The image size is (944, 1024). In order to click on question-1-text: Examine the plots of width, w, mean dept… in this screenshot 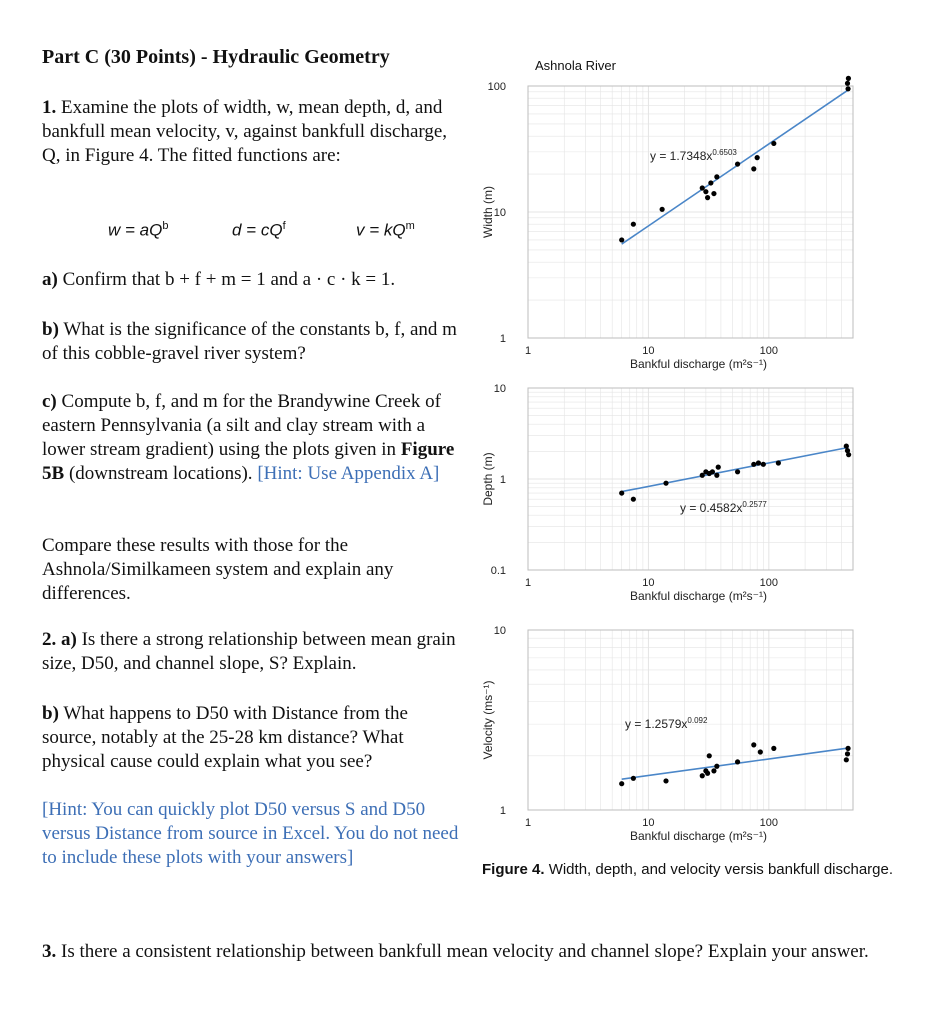, I will do `click(245, 131)`.